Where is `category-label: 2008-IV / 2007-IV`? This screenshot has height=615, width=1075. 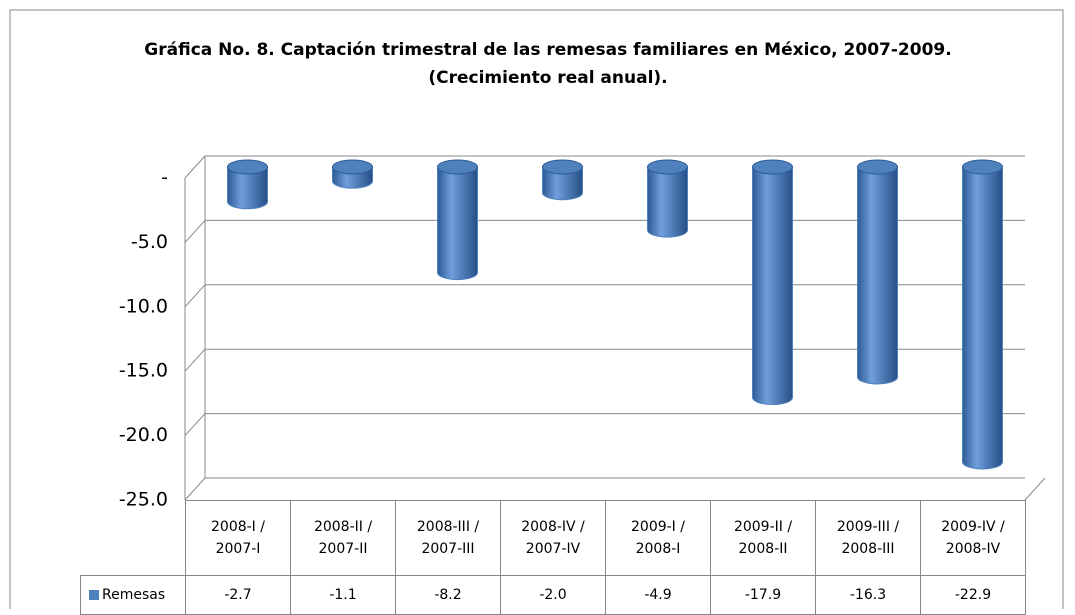 category-label: 2008-IV / 2007-IV is located at coordinates (553, 538).